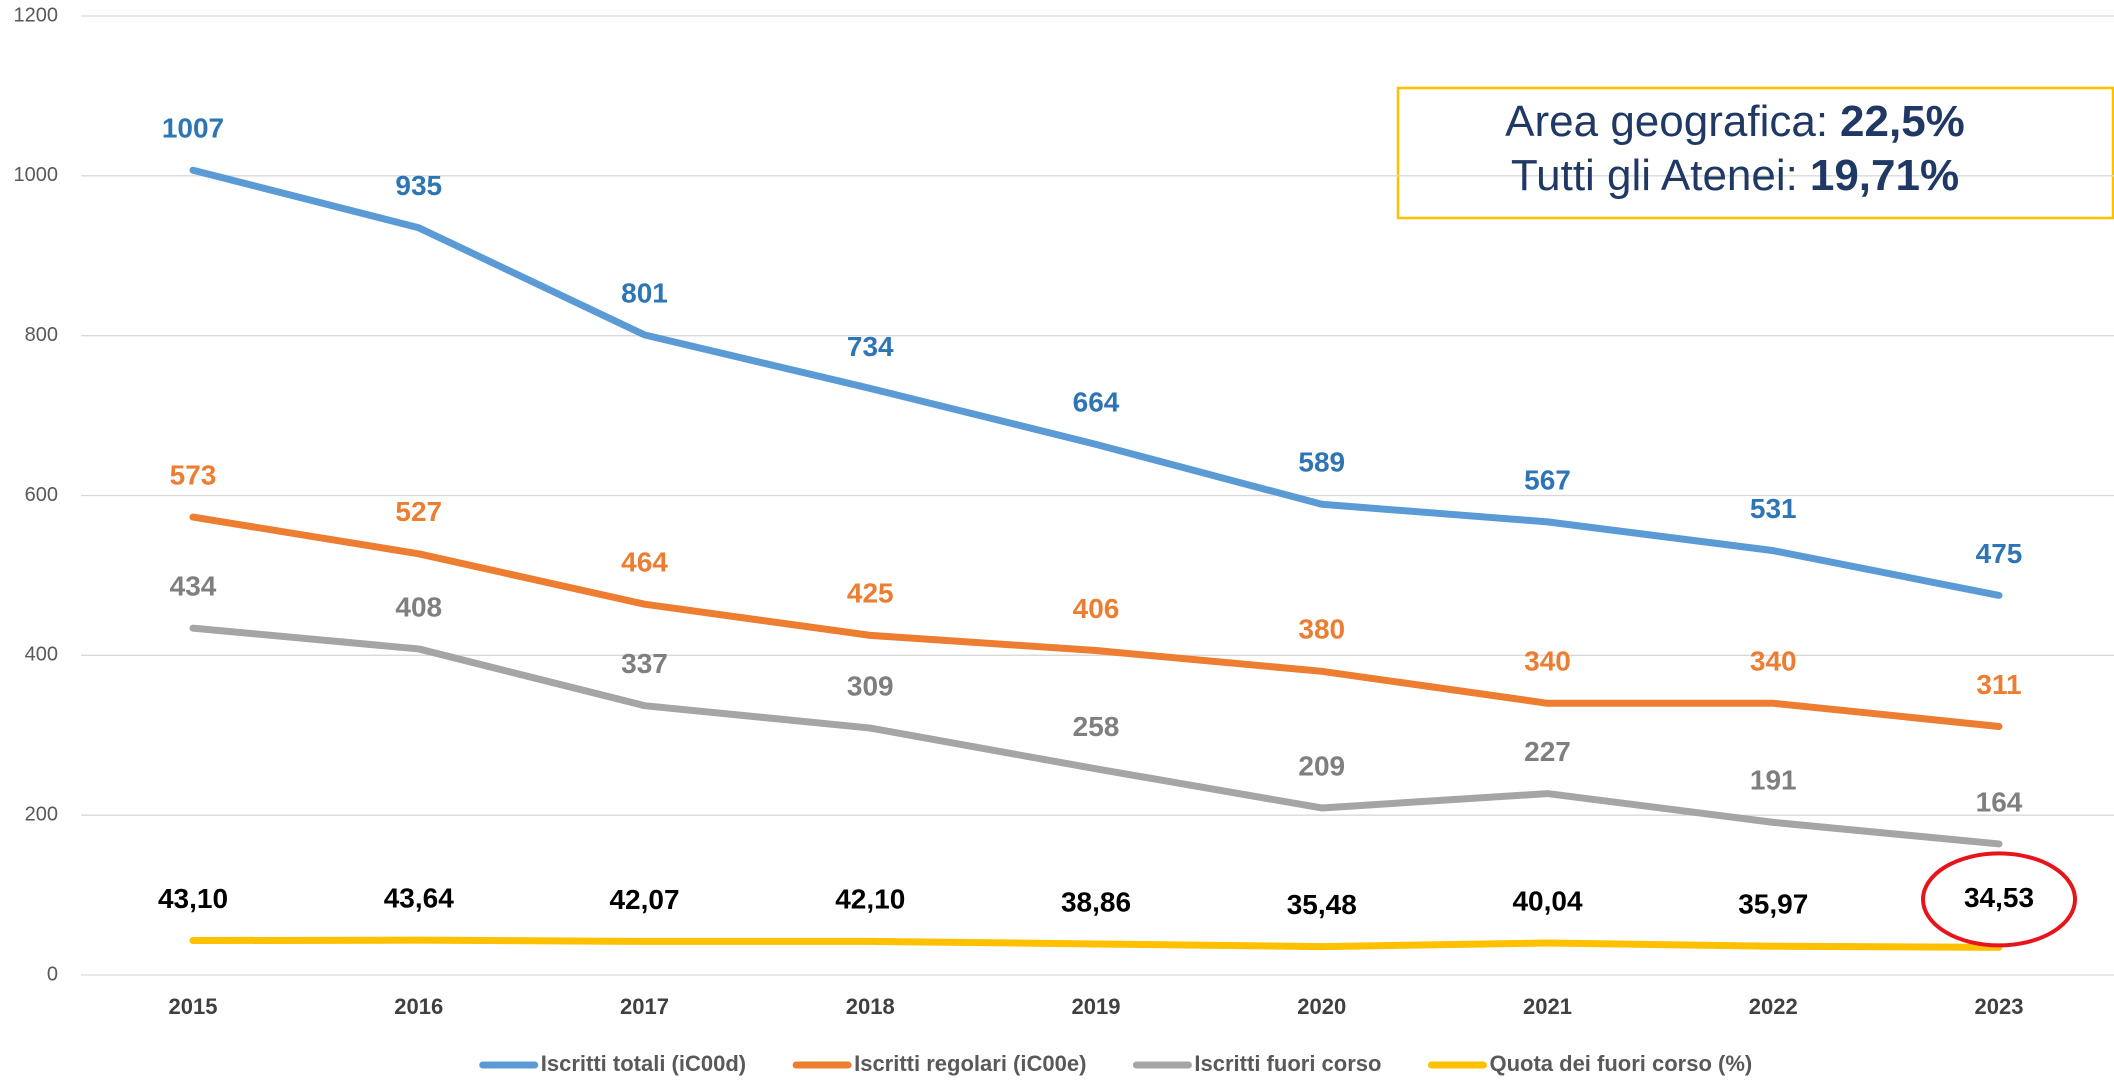 This screenshot has width=2114, height=1081. What do you see at coordinates (644, 292) in the screenshot?
I see `data-label: 801` at bounding box center [644, 292].